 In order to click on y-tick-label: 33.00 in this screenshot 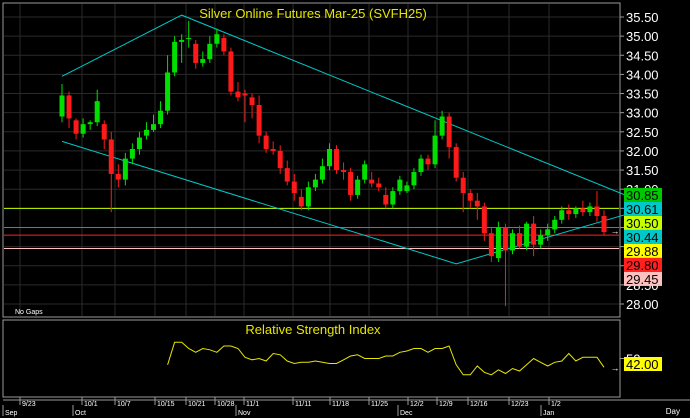, I will do `click(642, 113)`.